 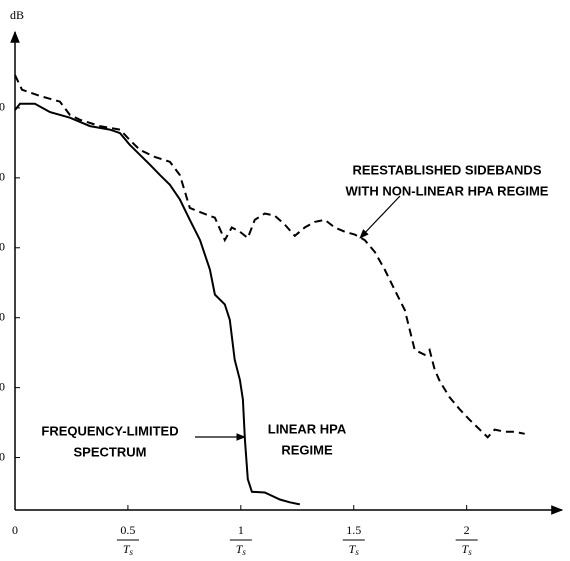 What do you see at coordinates (307, 449) in the screenshot?
I see `annotation: REGIME` at bounding box center [307, 449].